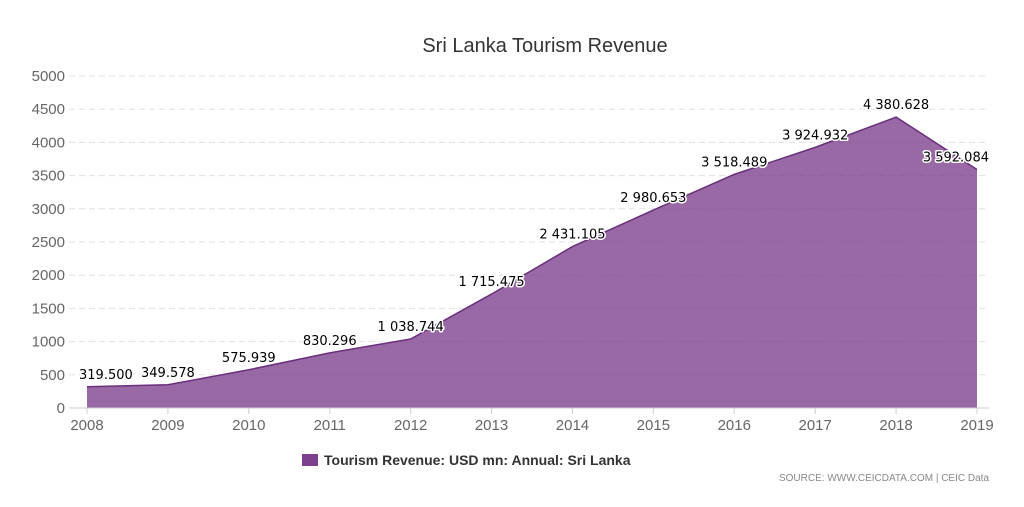 The image size is (1024, 507). I want to click on x-tick-label: 2016, so click(734, 425).